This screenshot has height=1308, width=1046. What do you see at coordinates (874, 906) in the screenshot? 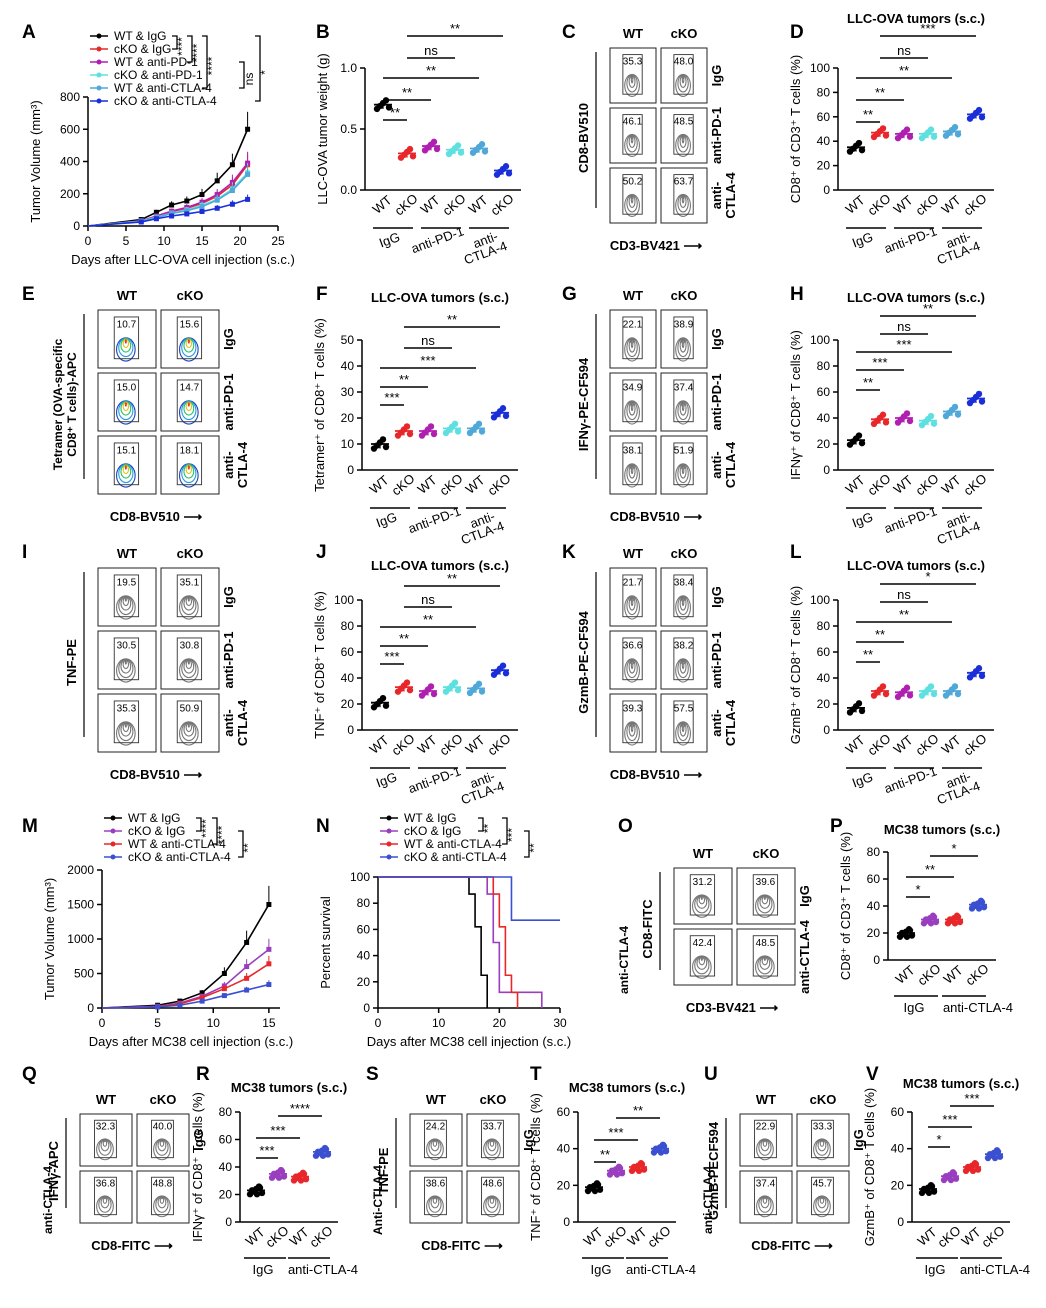
I see `y-tick-label: 40` at bounding box center [874, 906].